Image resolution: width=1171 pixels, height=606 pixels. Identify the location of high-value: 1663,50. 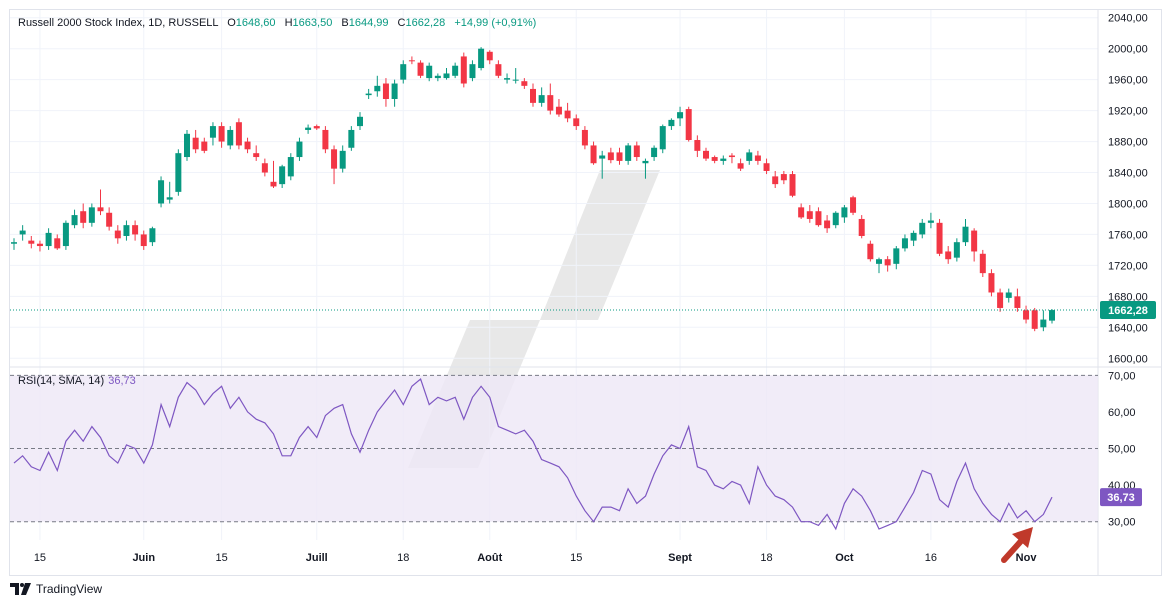
(312, 23).